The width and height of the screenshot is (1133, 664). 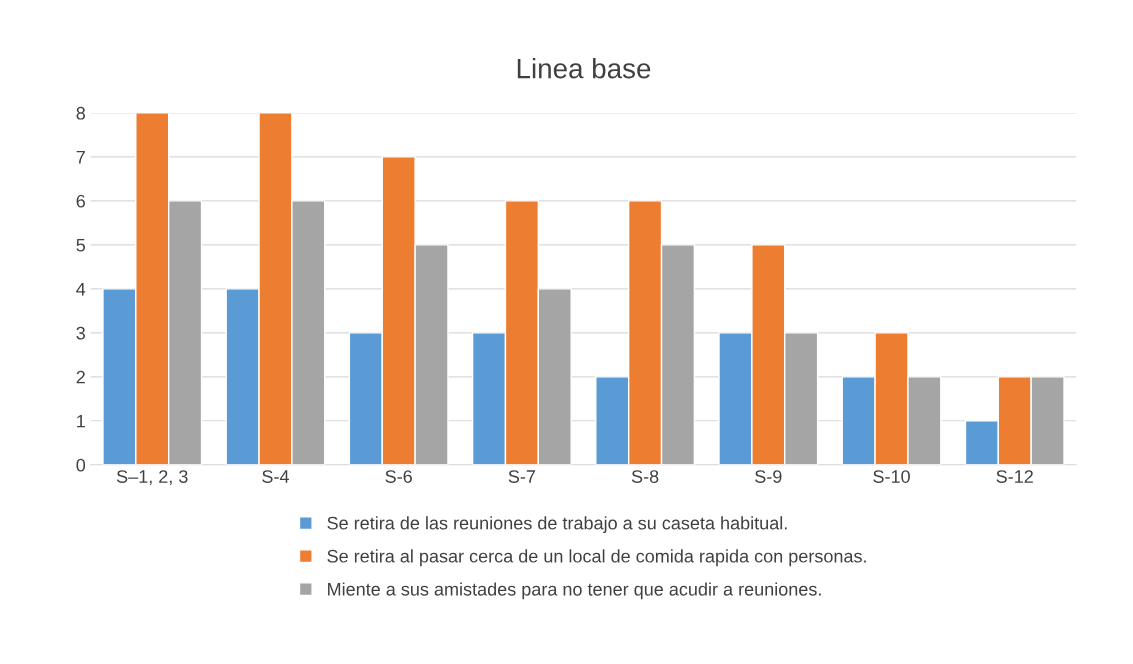 What do you see at coordinates (81, 289) in the screenshot?
I see `y-tick-label: 4` at bounding box center [81, 289].